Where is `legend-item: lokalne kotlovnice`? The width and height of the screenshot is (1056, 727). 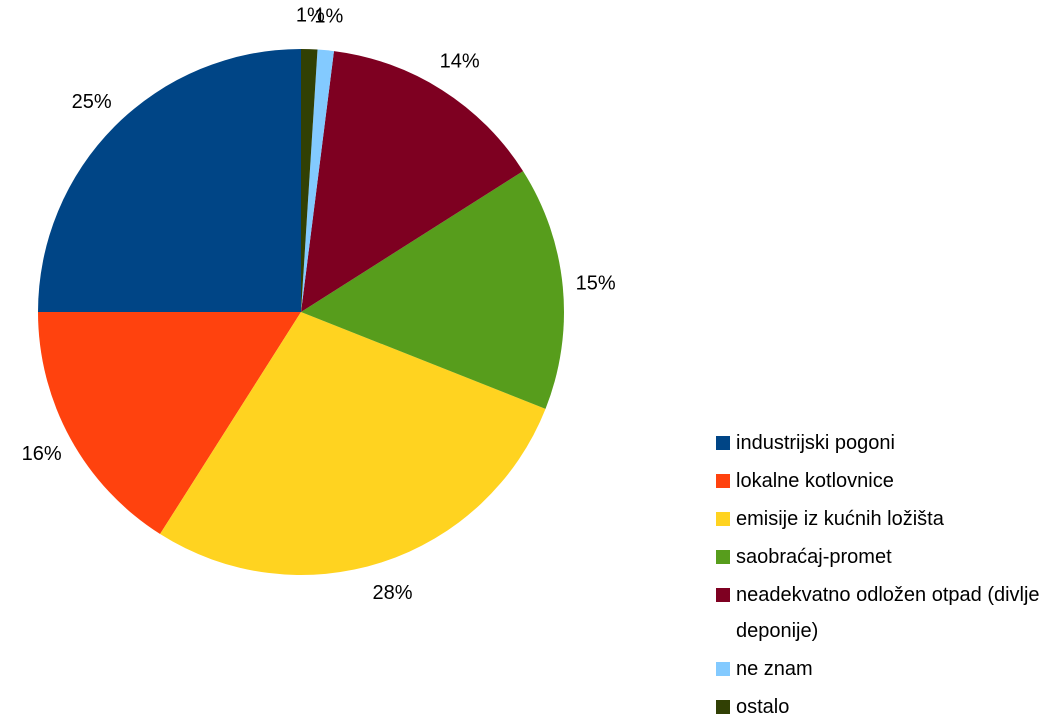 legend-item: lokalne kotlovnice is located at coordinates (884, 481).